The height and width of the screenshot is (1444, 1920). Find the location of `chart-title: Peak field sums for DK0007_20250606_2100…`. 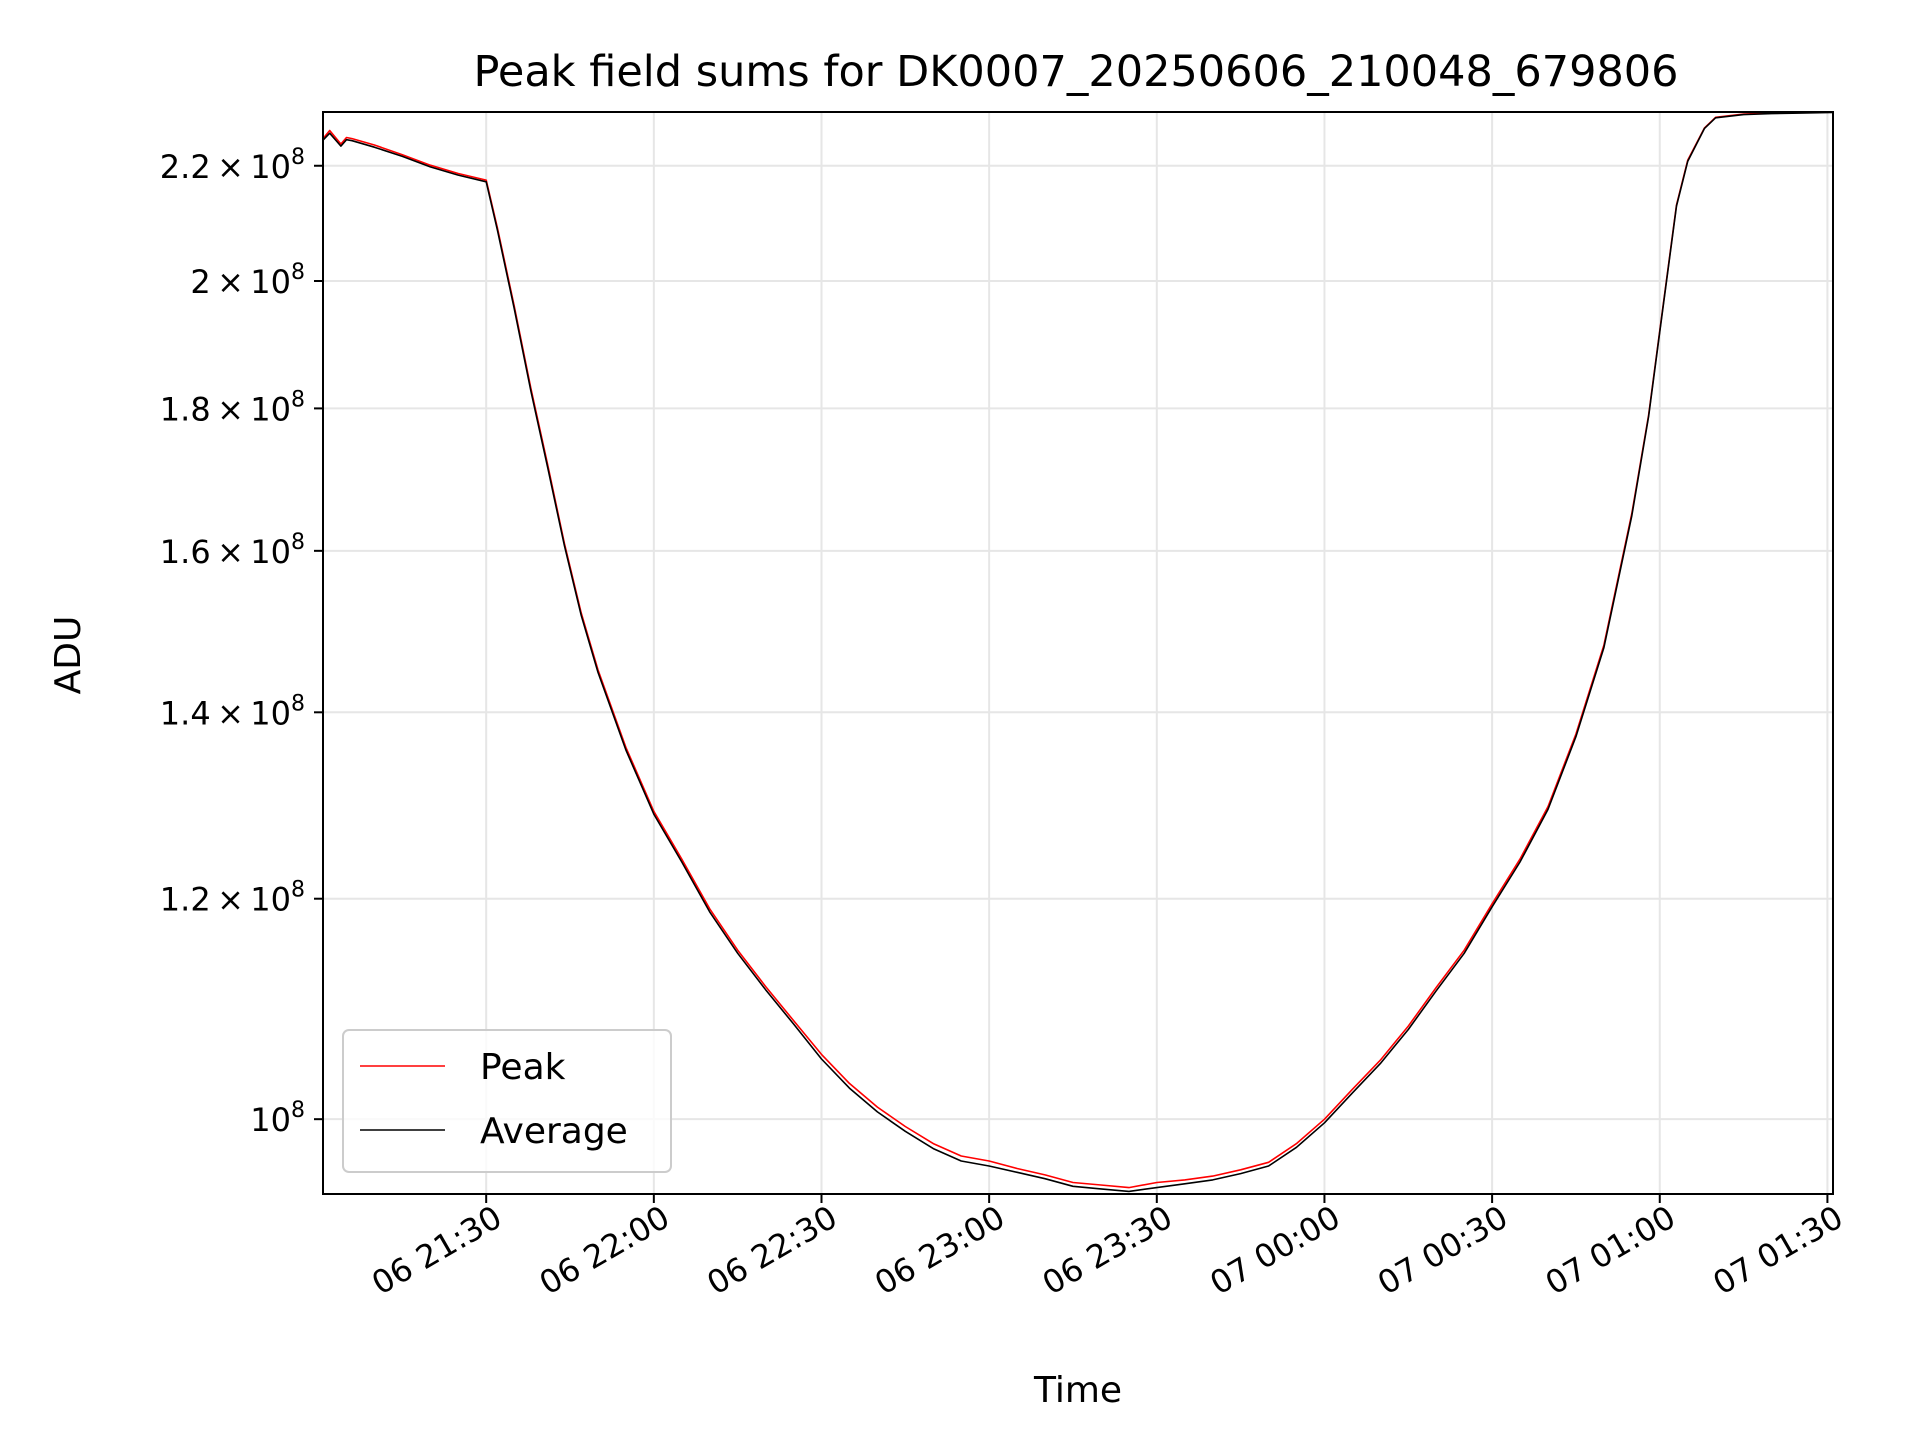

chart-title: Peak field sums for DK0007_20250606_2100… is located at coordinates (1075, 72).